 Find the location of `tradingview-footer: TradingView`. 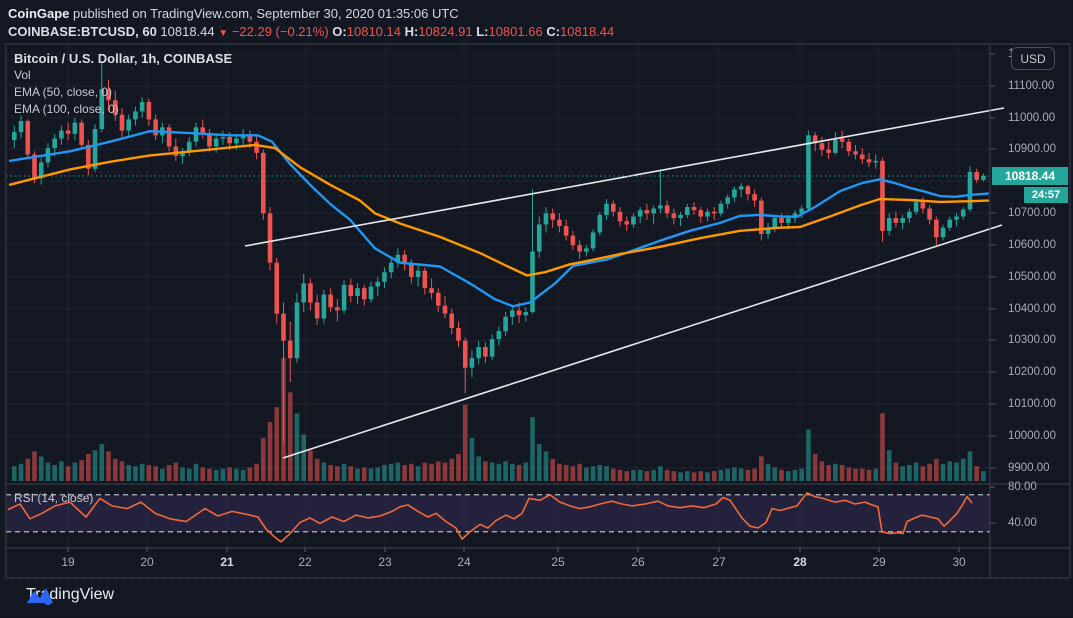

tradingview-footer: TradingView is located at coordinates (70, 596).